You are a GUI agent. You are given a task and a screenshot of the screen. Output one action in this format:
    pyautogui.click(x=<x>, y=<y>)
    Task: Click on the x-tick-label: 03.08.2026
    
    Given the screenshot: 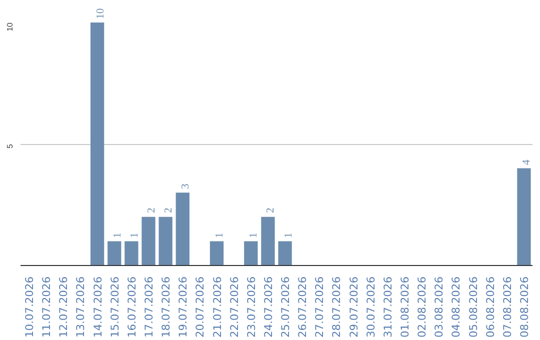 What is the action you would take?
    pyautogui.click(x=439, y=307)
    